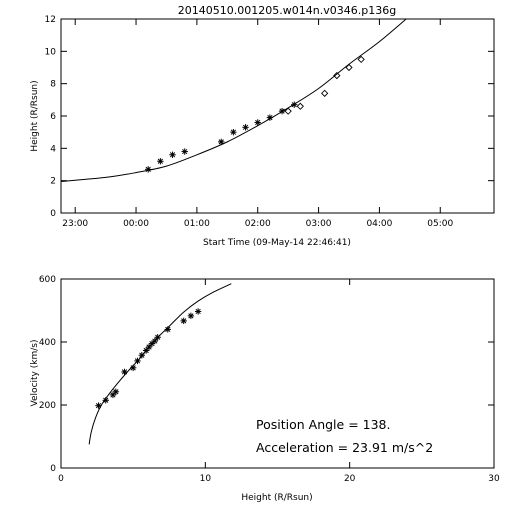 This screenshot has height=512, width=512. I want to click on top-y-tick-label: 4, so click(53, 149).